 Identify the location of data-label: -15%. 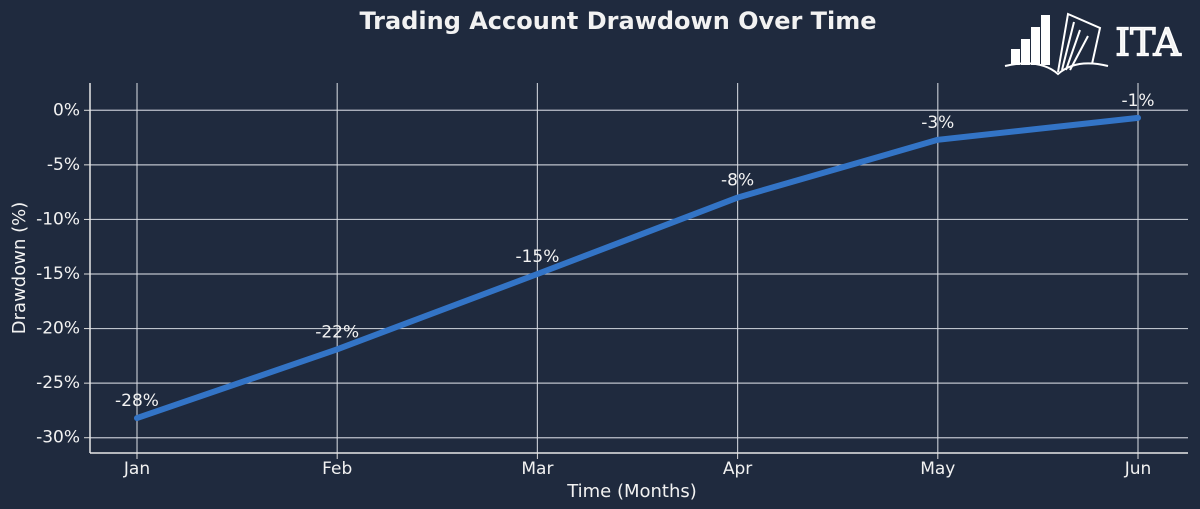
(537, 257).